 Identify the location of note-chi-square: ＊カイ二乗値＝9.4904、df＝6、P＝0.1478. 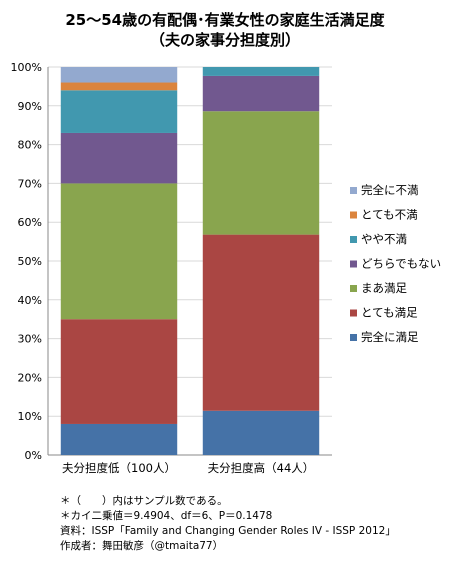
(166, 516).